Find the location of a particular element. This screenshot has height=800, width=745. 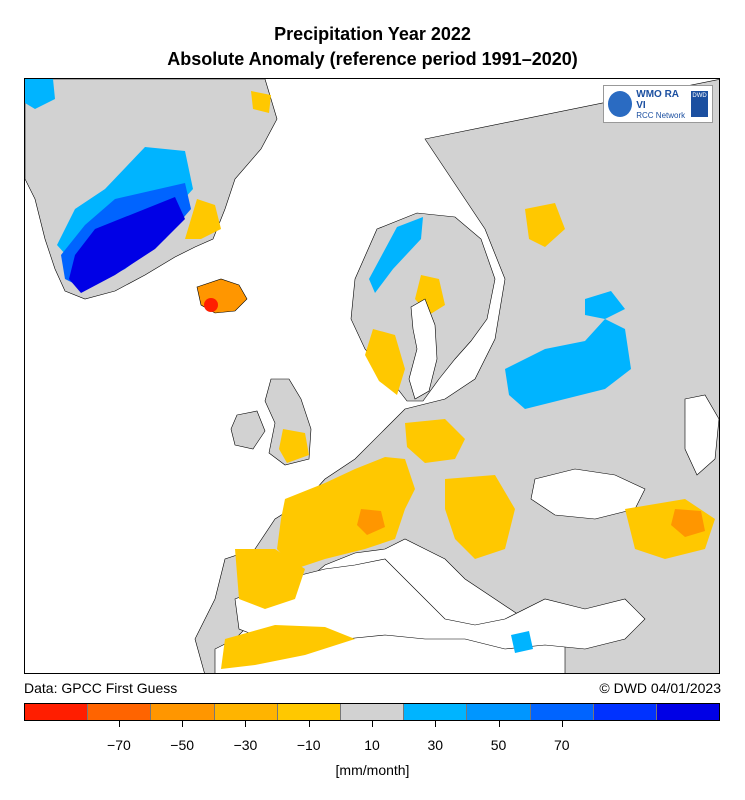

caspian-sea is located at coordinates (701, 435).